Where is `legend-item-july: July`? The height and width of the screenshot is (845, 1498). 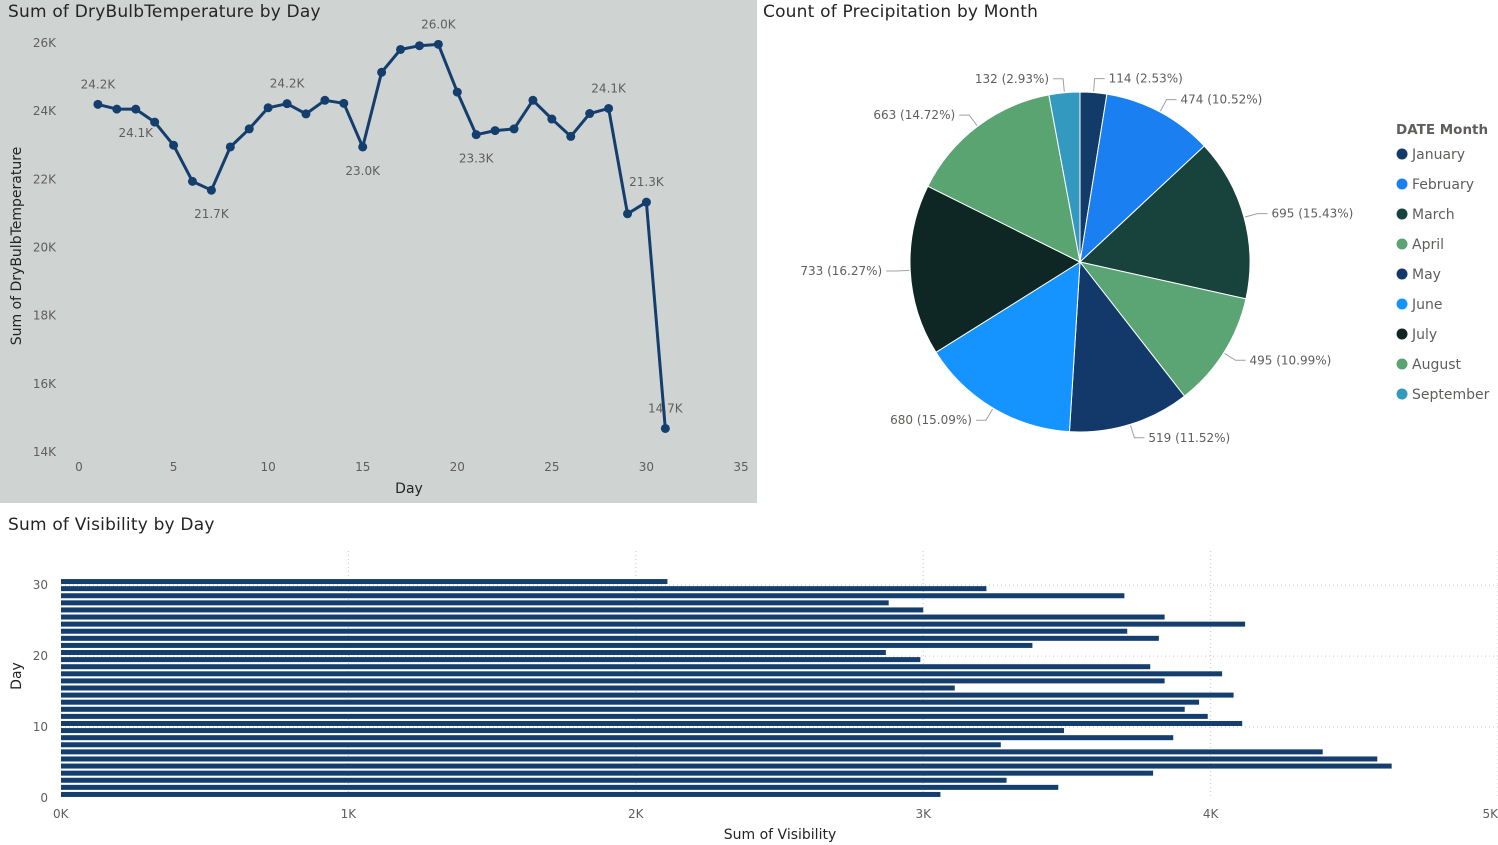
legend-item-july: July is located at coordinates (1424, 335).